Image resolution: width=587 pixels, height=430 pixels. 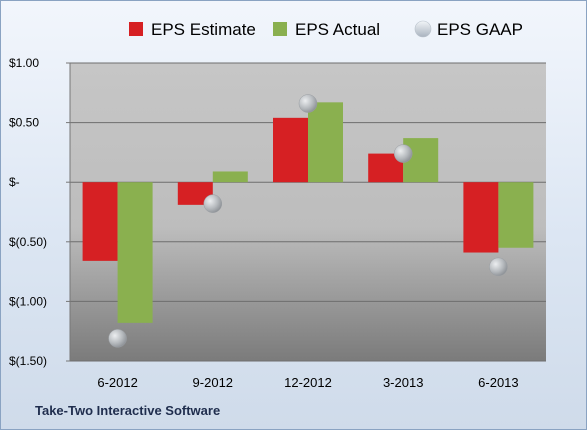 I want to click on y-tick-label: $(0.50), so click(x=28, y=242).